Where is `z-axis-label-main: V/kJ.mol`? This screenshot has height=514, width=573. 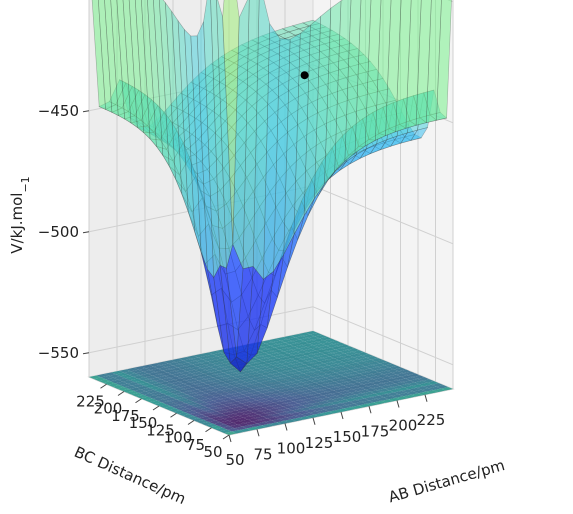
z-axis-label-main: V/kJ.mol is located at coordinates (17, 223).